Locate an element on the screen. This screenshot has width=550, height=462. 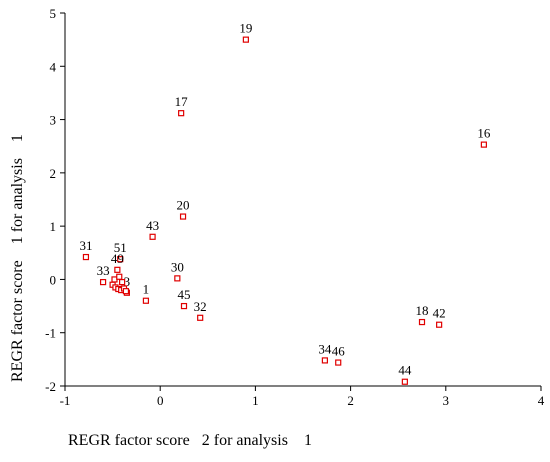
data-point-label: 19 is located at coordinates (245, 28).